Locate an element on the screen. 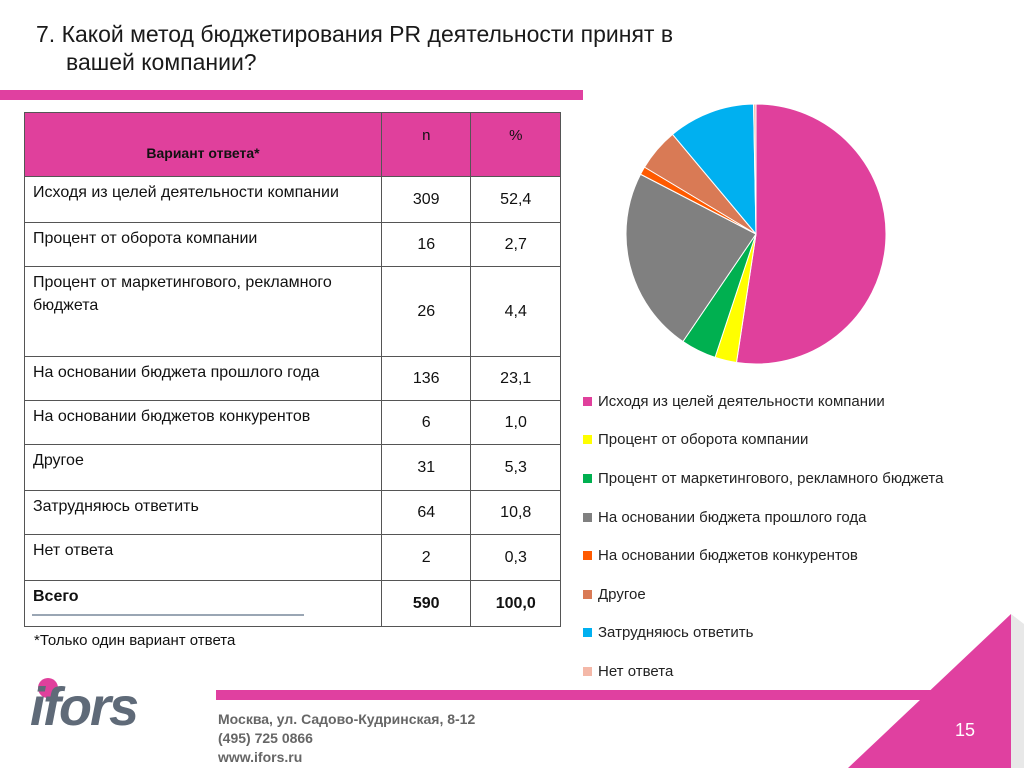 The width and height of the screenshot is (1024, 768). footnote-divider is located at coordinates (168, 615).